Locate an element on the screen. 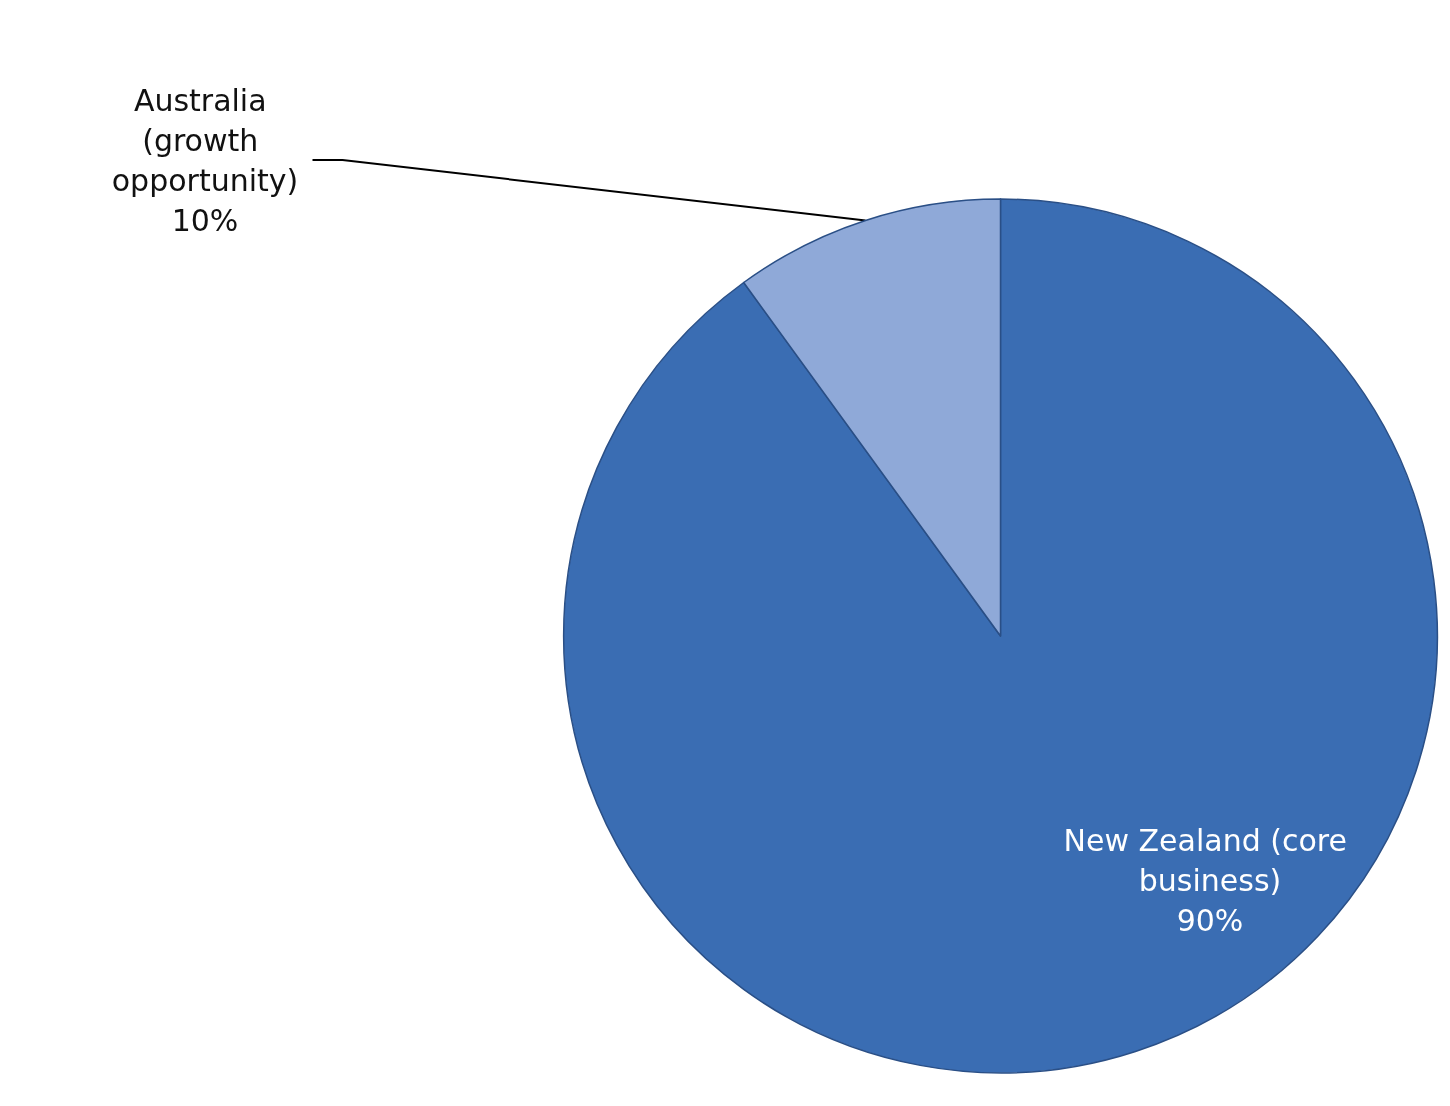 The image size is (1450, 1106). data-label: 90% is located at coordinates (1210, 920).